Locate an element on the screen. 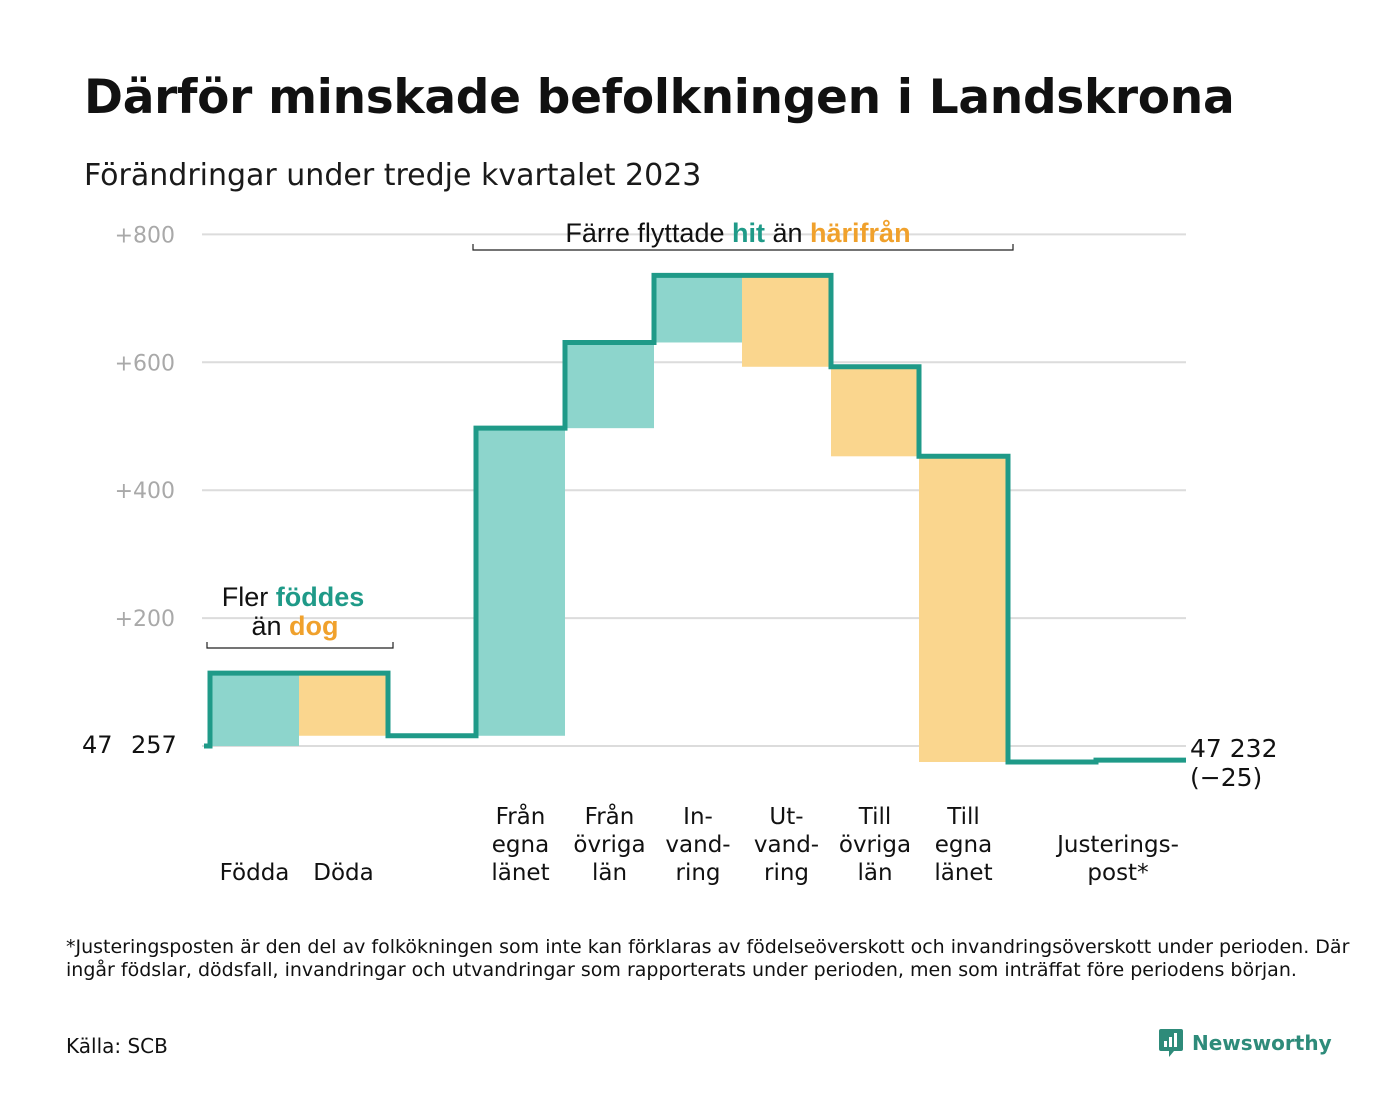 The height and width of the screenshot is (1120, 1400). category-label: Döda is located at coordinates (343, 873).